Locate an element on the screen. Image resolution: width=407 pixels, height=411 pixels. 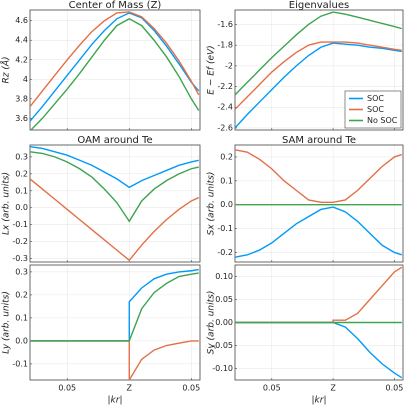
y-axis-label: Rz (Å) is located at coordinates (6, 69).